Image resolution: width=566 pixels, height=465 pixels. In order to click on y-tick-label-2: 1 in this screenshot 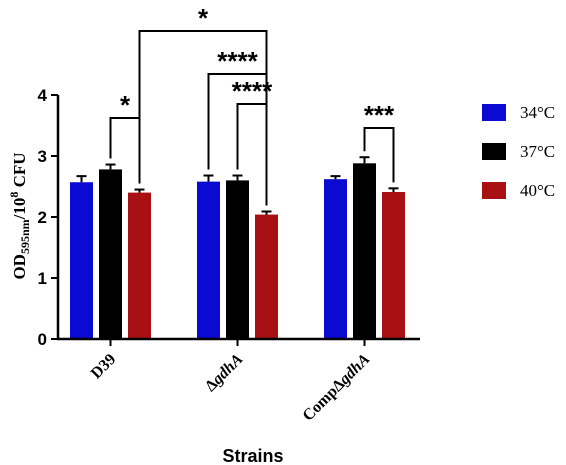, I will do `click(42, 278)`.